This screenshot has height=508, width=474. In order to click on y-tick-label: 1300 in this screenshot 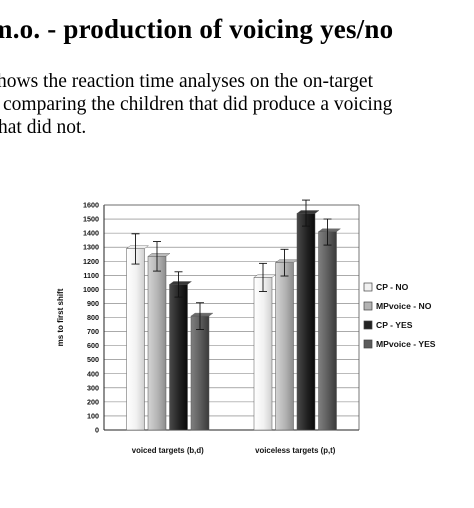, I will do `click(91, 247)`.